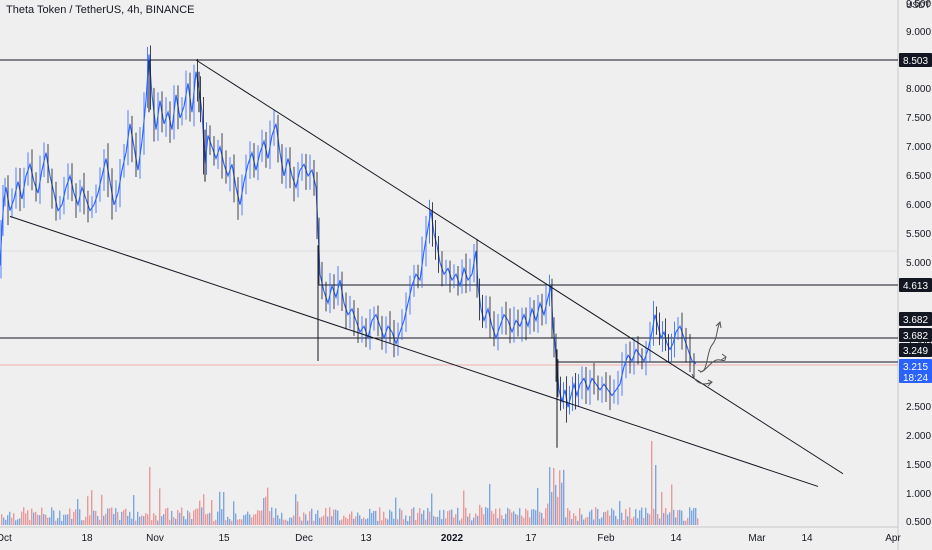 This screenshot has width=932, height=550. I want to click on price-label-bg, so click(915, 285).